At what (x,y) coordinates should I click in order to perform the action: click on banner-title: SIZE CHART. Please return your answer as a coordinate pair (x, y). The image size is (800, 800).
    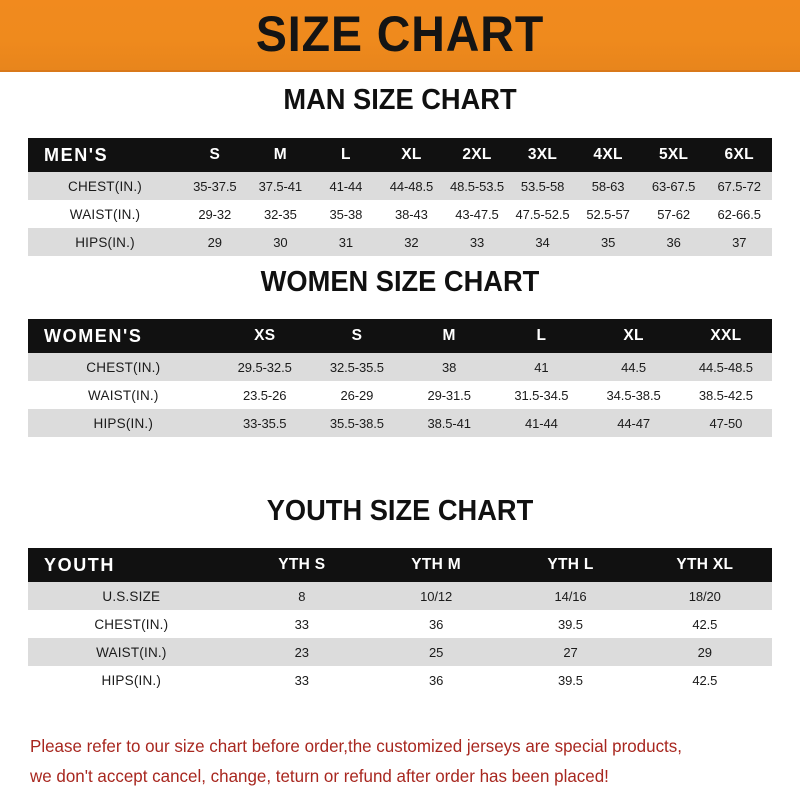
    Looking at the image, I should click on (400, 33).